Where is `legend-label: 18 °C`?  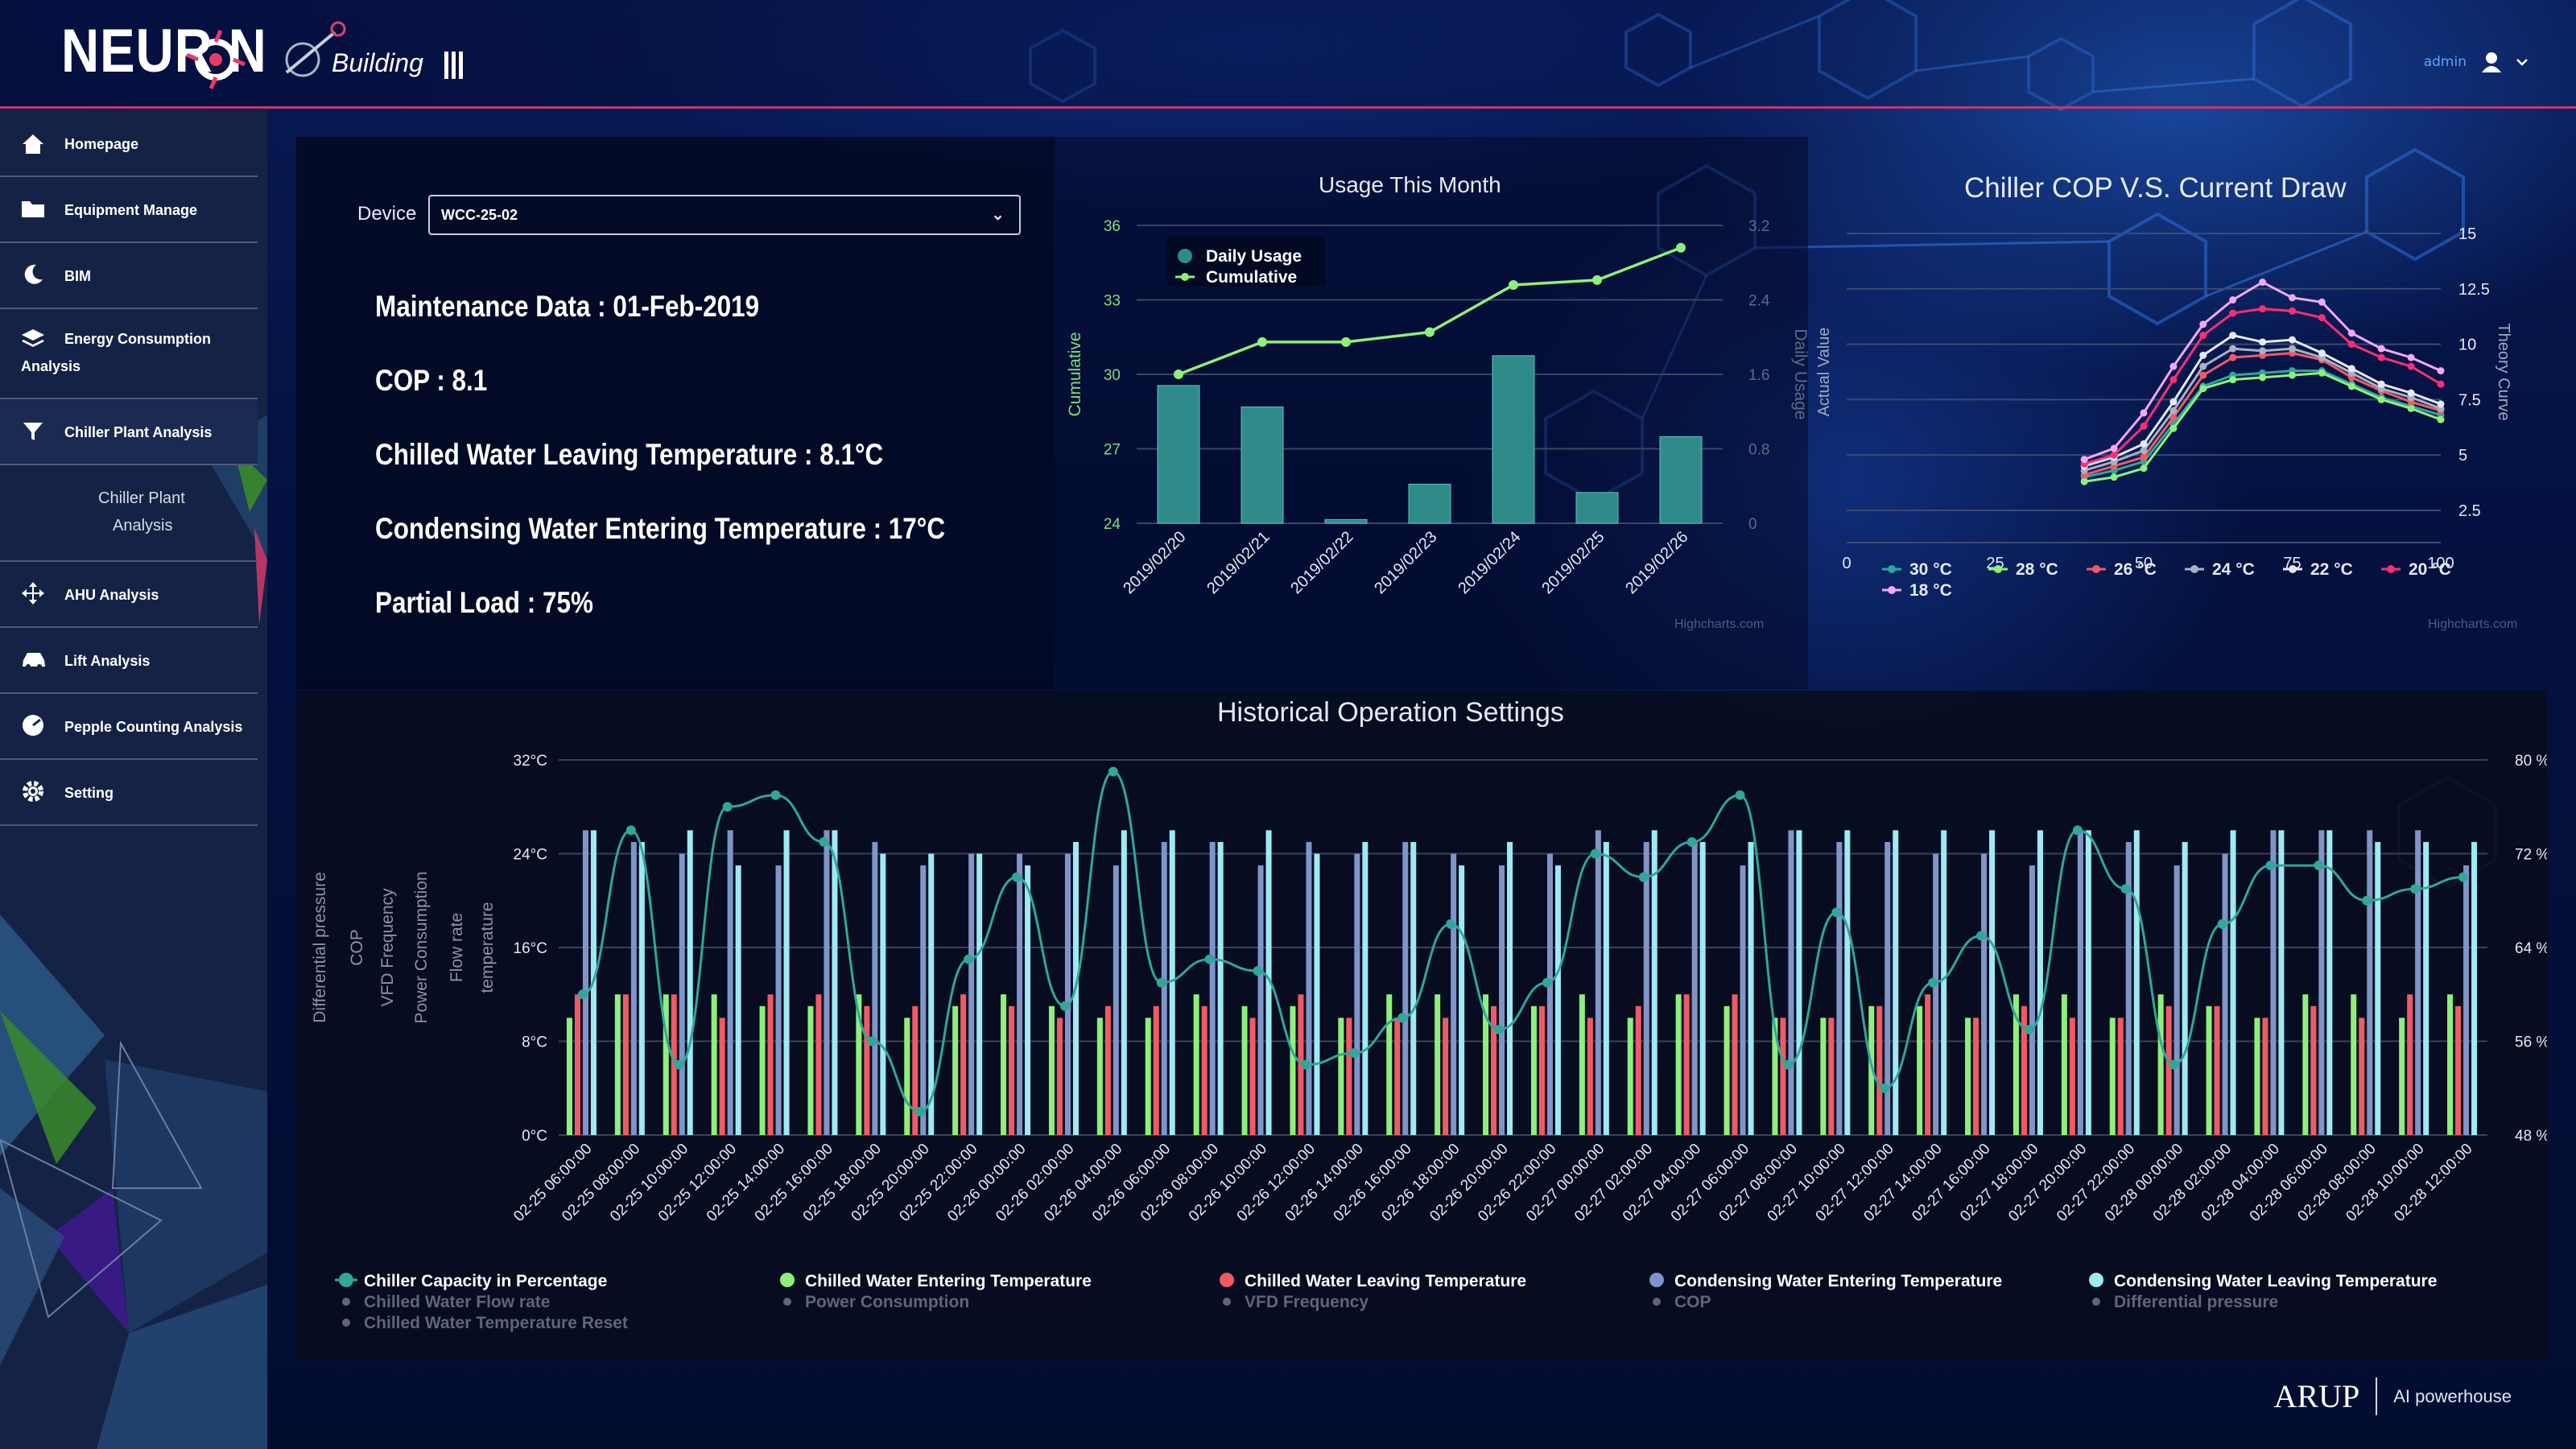
legend-label: 18 °C is located at coordinates (1931, 590).